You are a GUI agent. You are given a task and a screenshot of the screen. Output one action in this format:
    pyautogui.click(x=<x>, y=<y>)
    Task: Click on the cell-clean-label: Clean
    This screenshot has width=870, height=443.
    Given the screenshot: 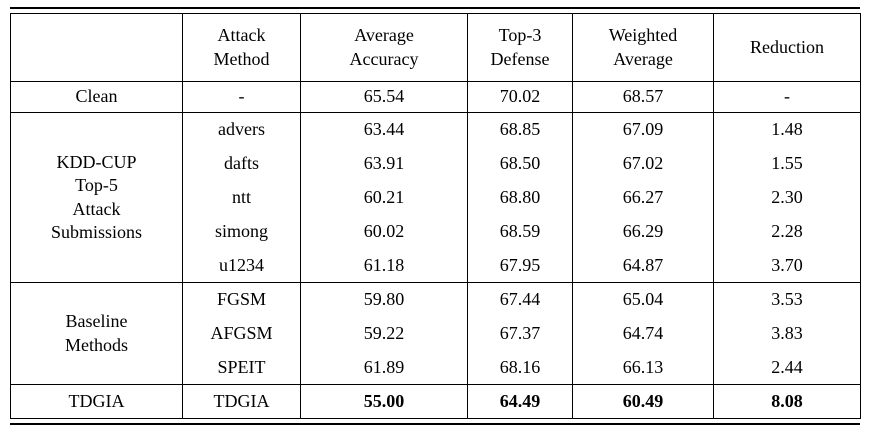 What is the action you would take?
    pyautogui.click(x=96, y=97)
    